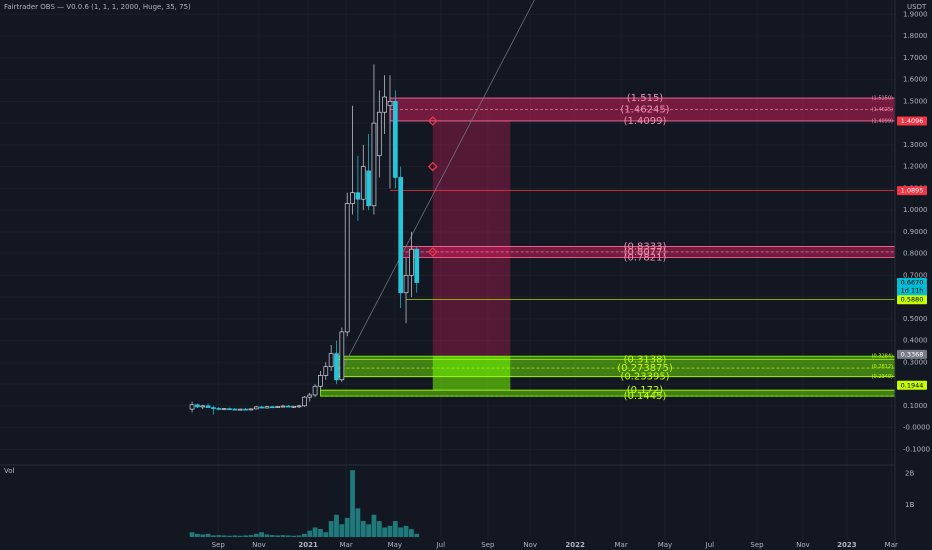 The height and width of the screenshot is (550, 932). What do you see at coordinates (915, 319) in the screenshot?
I see `y-tick-label: 0.5000` at bounding box center [915, 319].